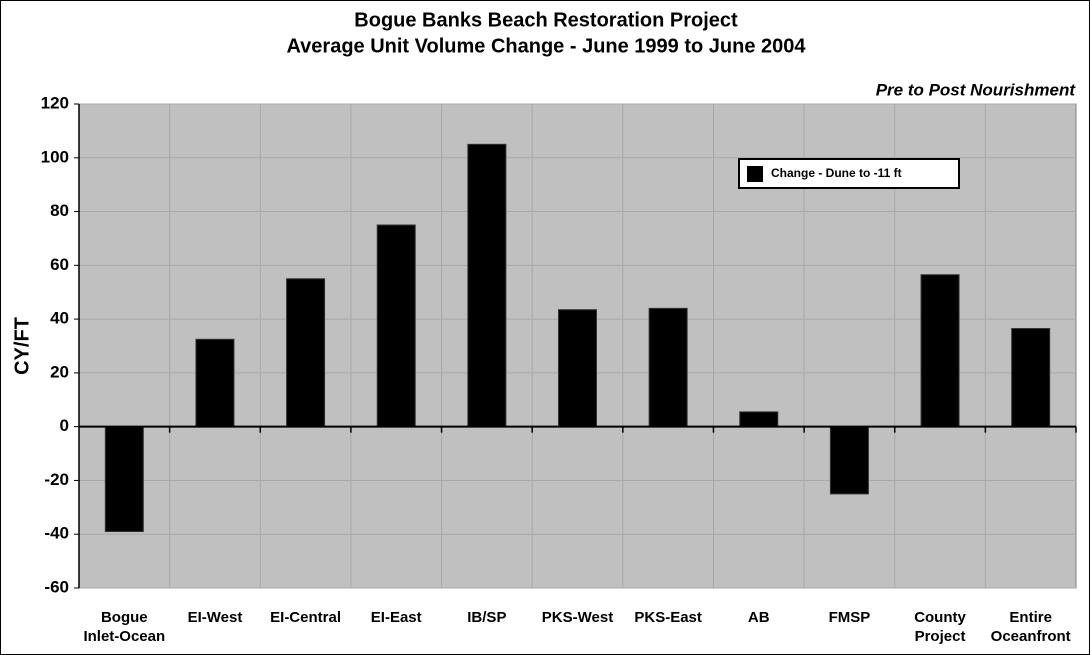  I want to click on y-tick-label: -40, so click(56, 533).